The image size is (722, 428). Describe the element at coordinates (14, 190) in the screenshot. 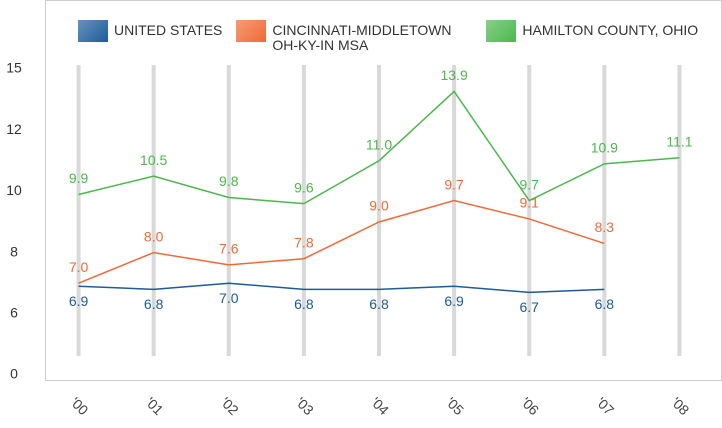

I see `y-tick-label: 10` at that location.